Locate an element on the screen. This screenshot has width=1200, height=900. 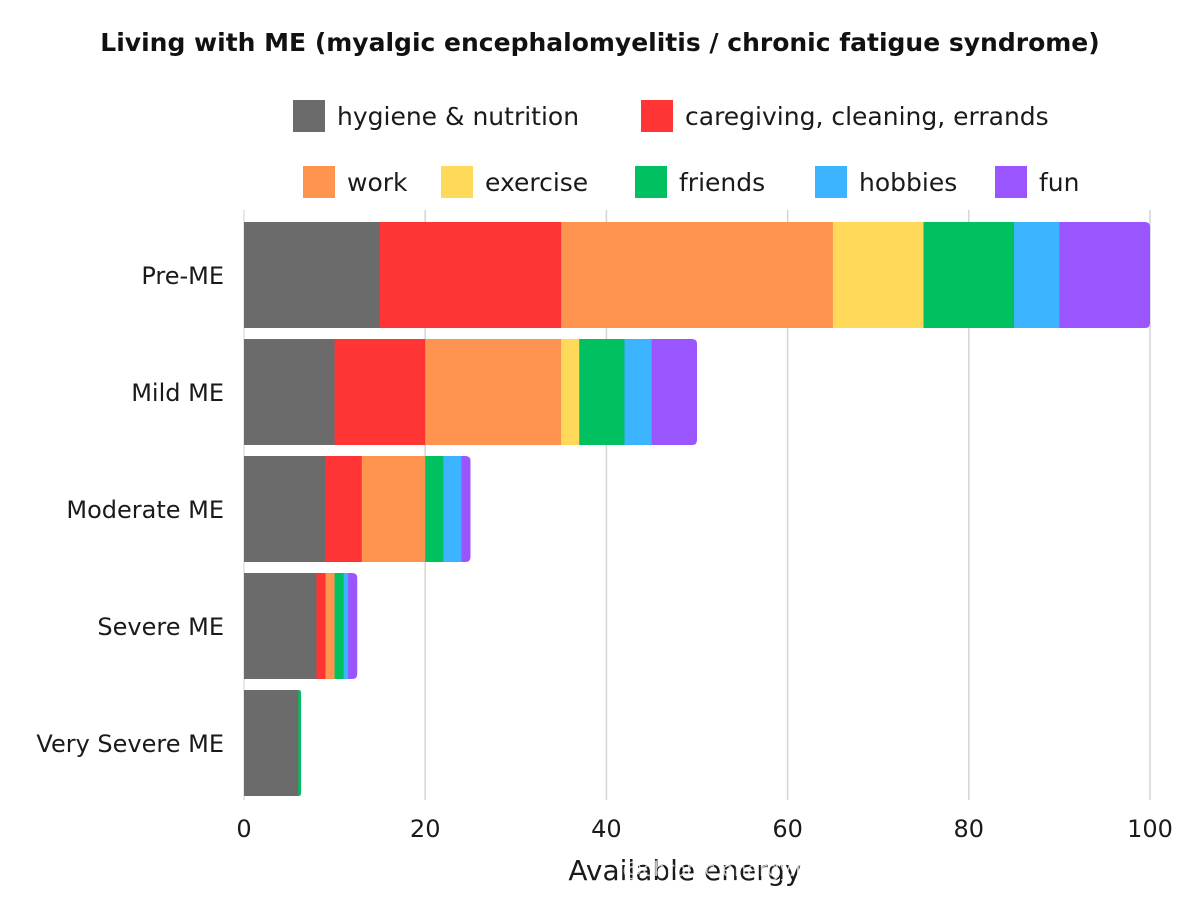
bar-group-moderate-me is located at coordinates (357, 509).